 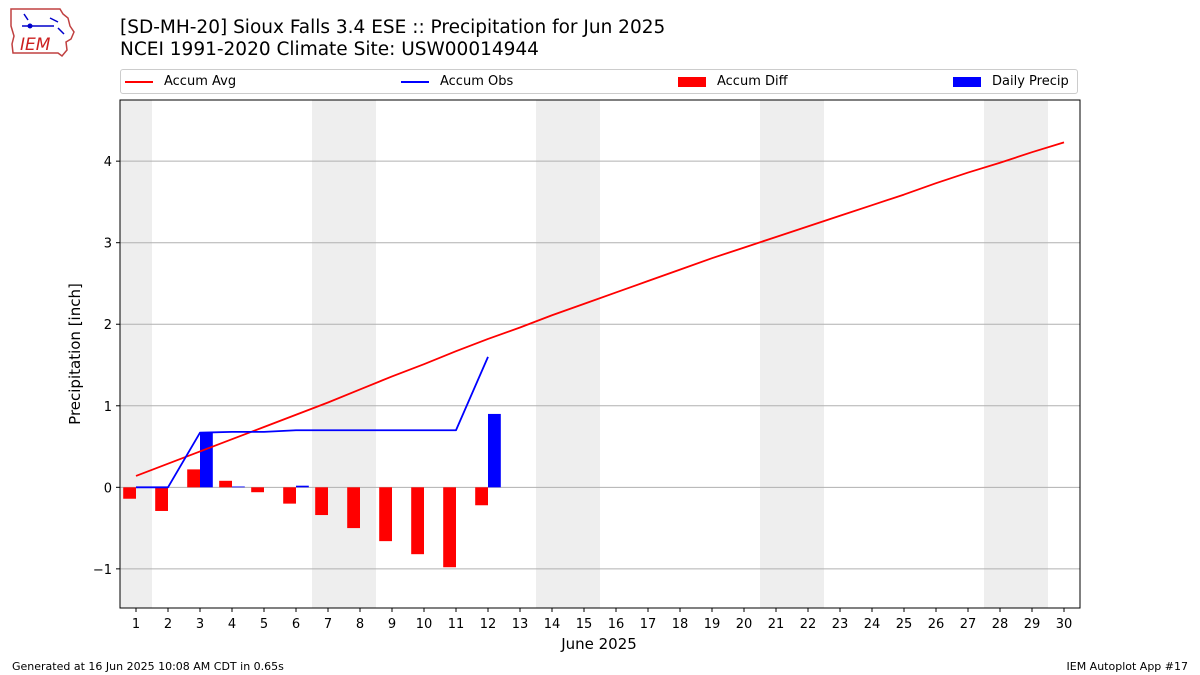 What do you see at coordinates (488, 624) in the screenshot?
I see `x-tick-label-12: 12` at bounding box center [488, 624].